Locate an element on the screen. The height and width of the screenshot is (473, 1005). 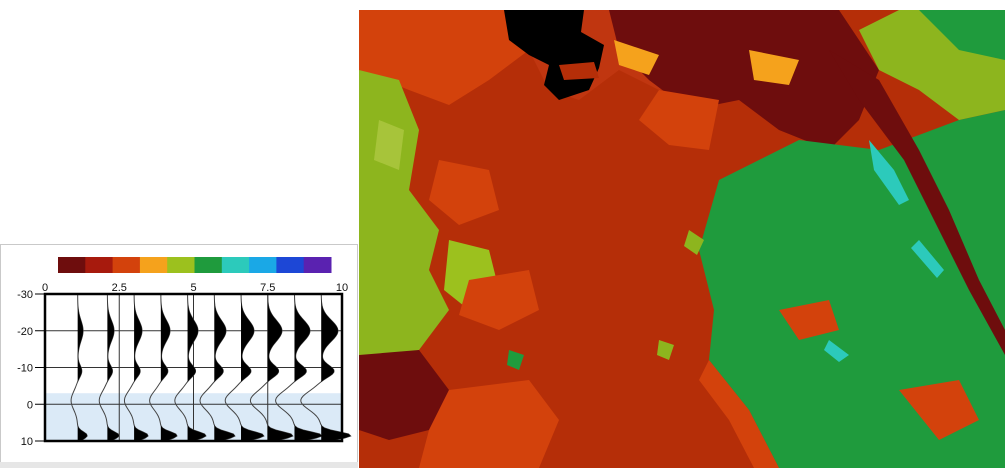
x-tick-label: 10 is located at coordinates (342, 288).